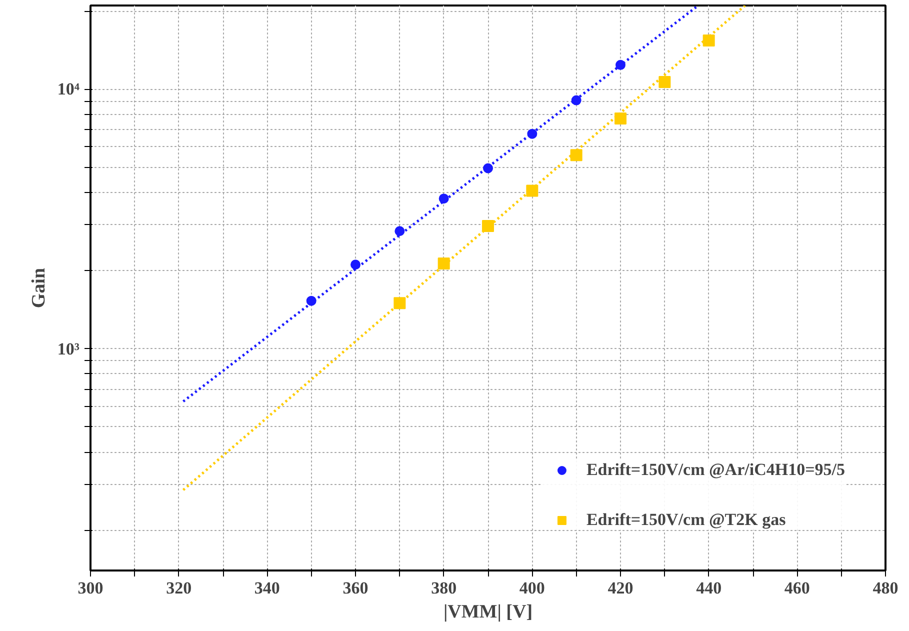 The width and height of the screenshot is (909, 631). What do you see at coordinates (68, 348) in the screenshot?
I see `y-tick-label: 10³` at bounding box center [68, 348].